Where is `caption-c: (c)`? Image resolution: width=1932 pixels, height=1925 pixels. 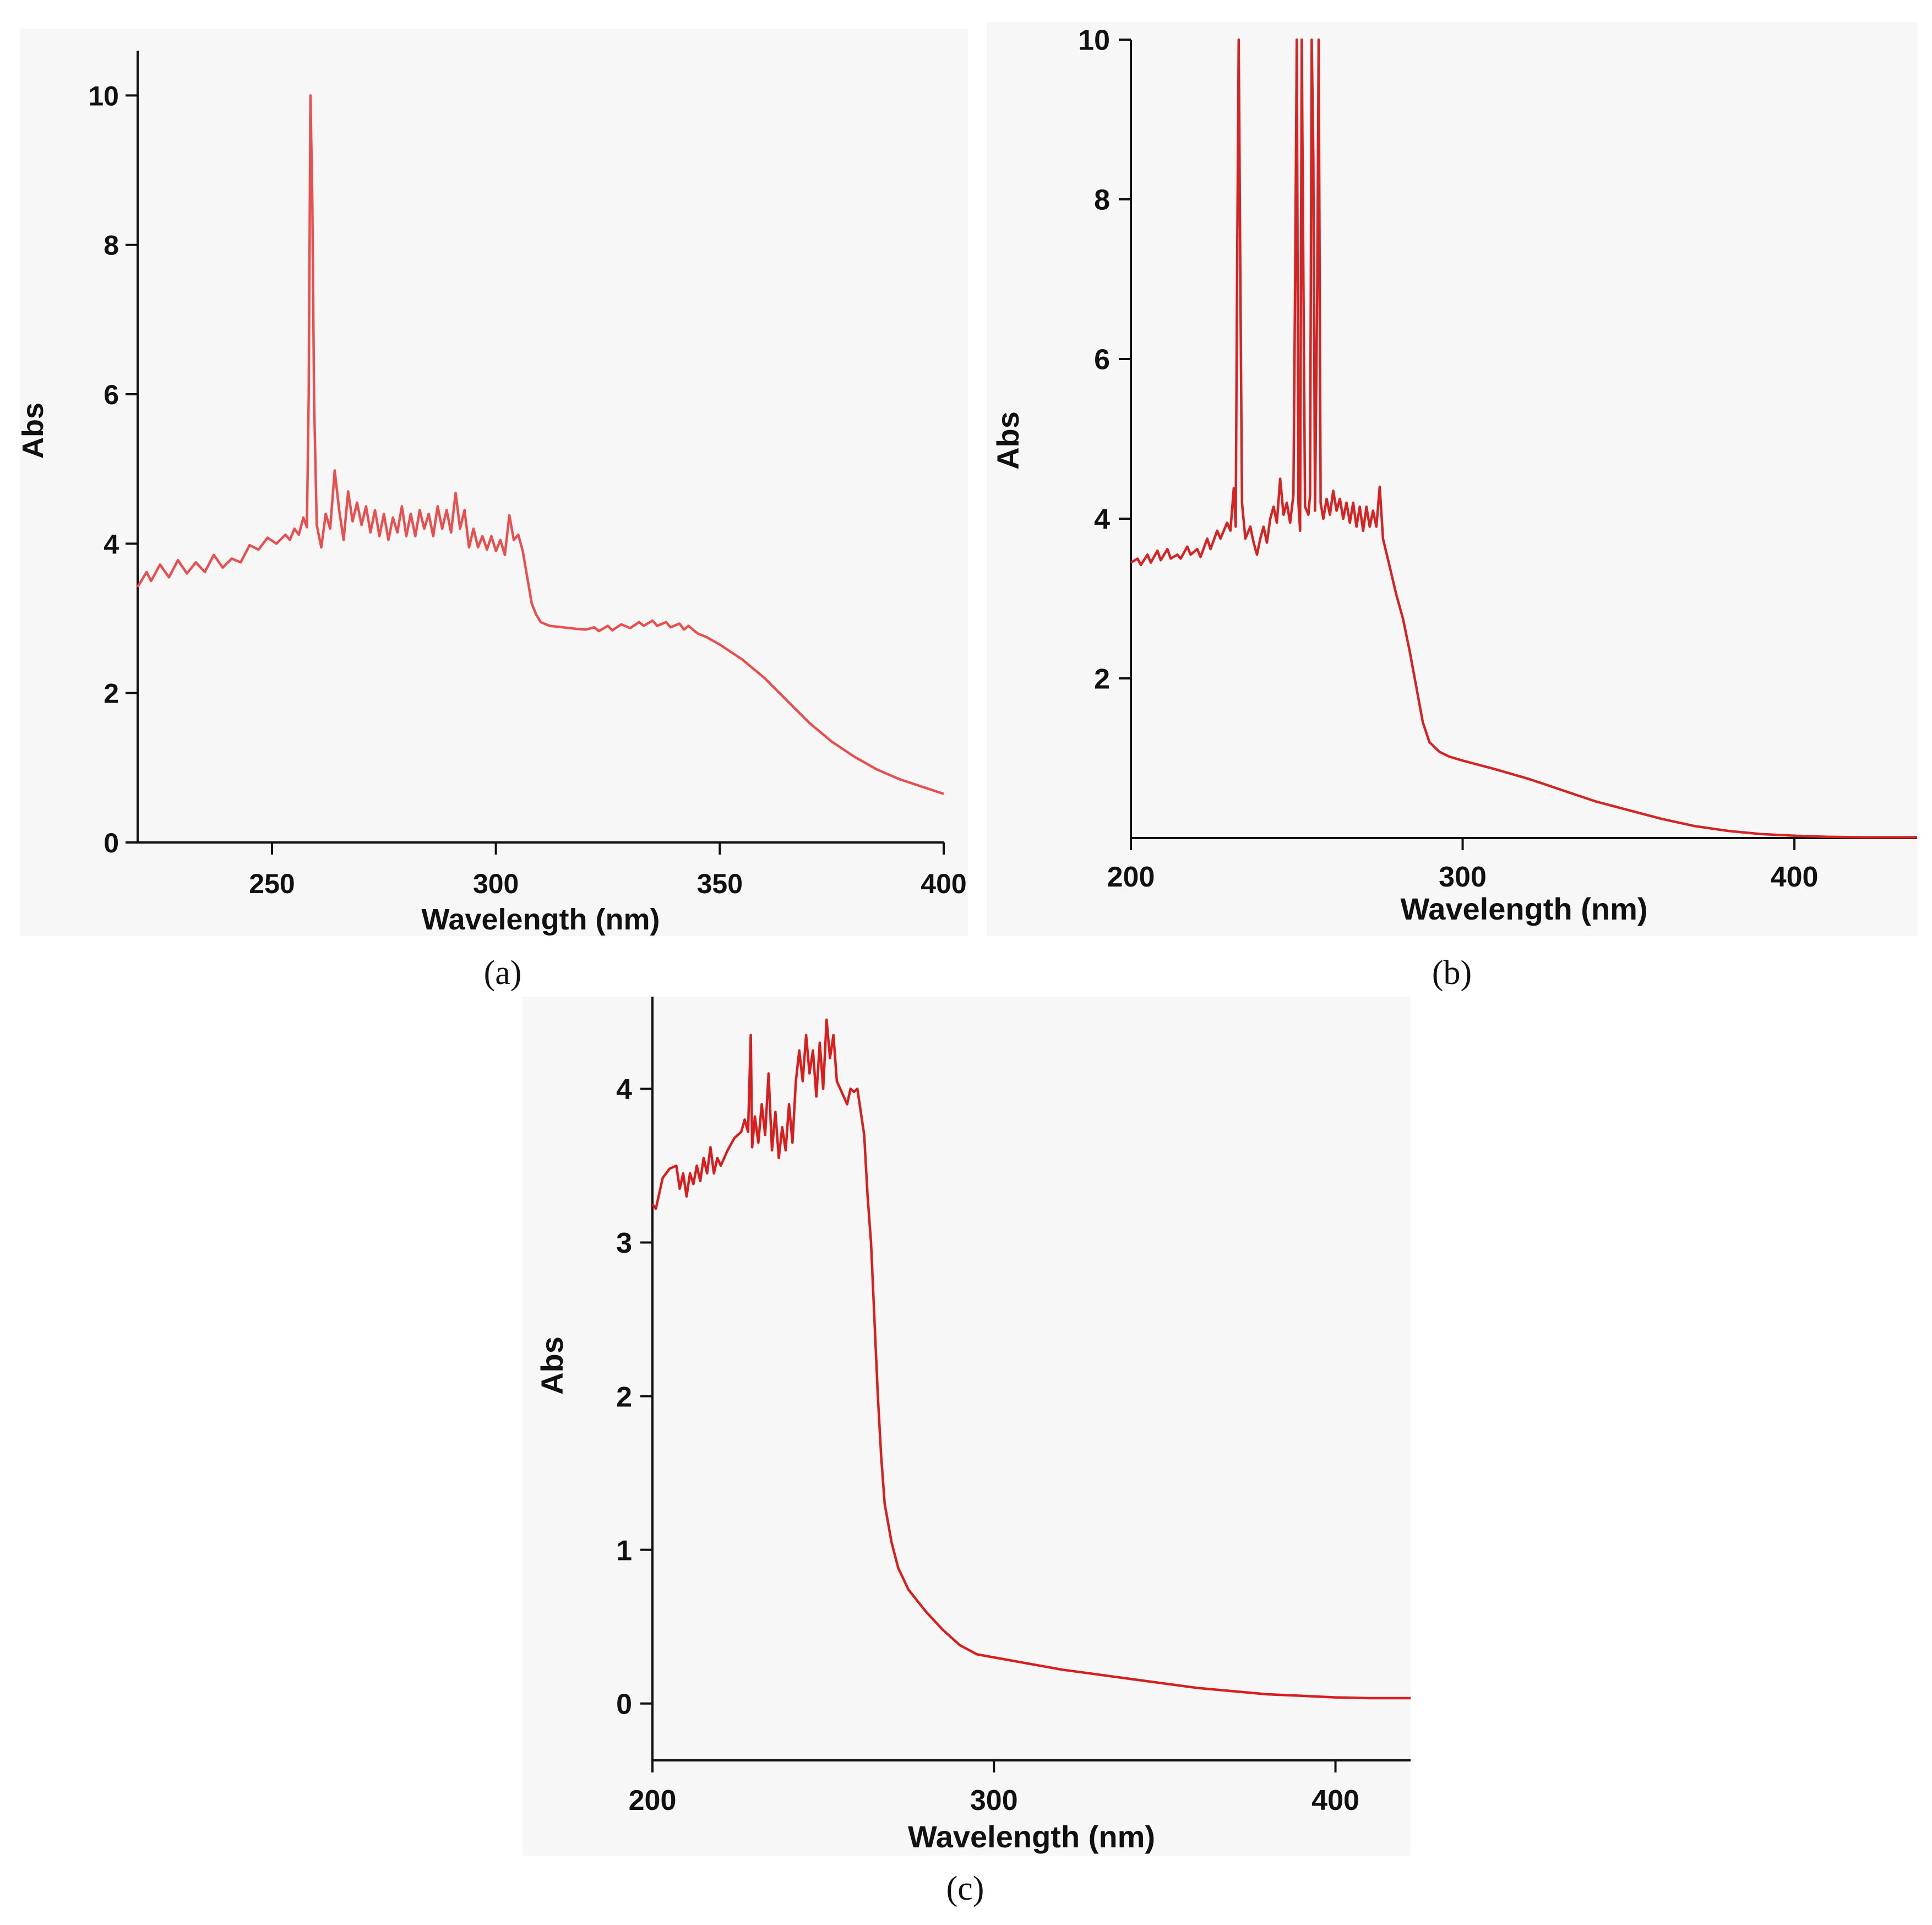 caption-c: (c) is located at coordinates (965, 1888).